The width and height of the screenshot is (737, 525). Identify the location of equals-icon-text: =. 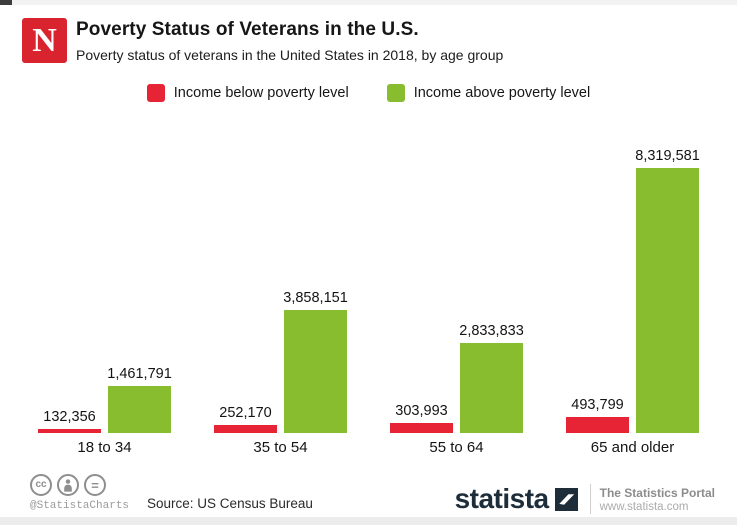
(95, 485).